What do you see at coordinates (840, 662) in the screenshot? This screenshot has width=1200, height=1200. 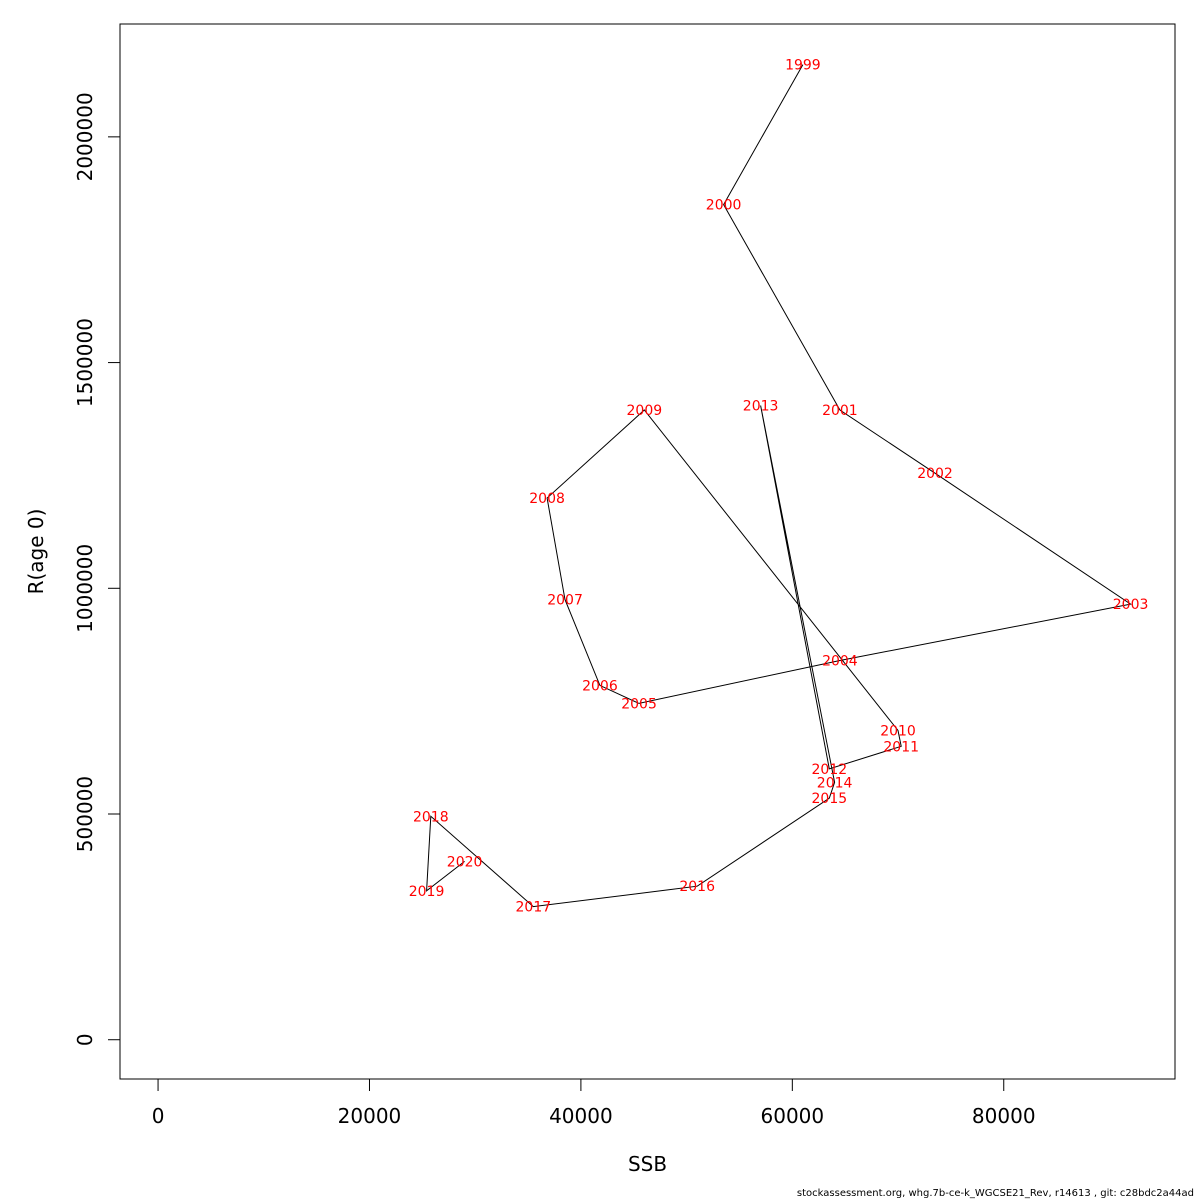 I see `year-label-2004: 2004` at bounding box center [840, 662].